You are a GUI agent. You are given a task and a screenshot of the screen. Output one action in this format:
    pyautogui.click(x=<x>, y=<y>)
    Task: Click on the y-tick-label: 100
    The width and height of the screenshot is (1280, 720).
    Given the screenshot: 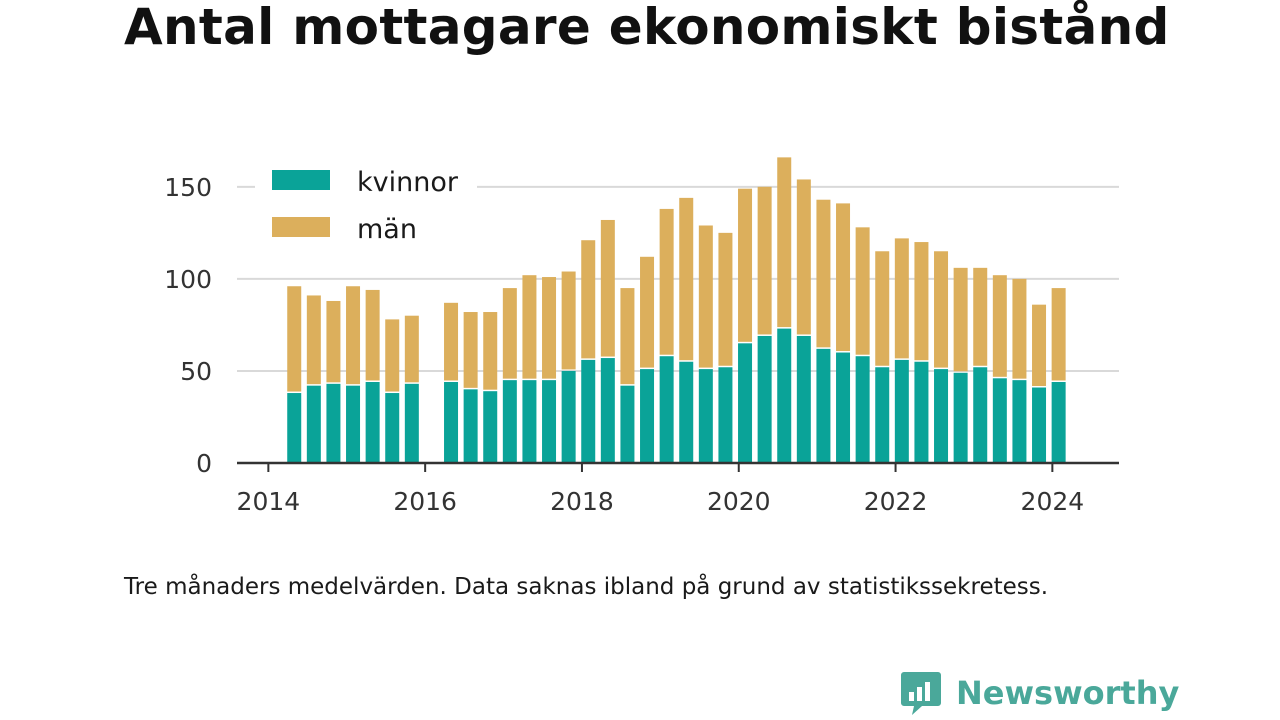 What is the action you would take?
    pyautogui.click(x=188, y=279)
    